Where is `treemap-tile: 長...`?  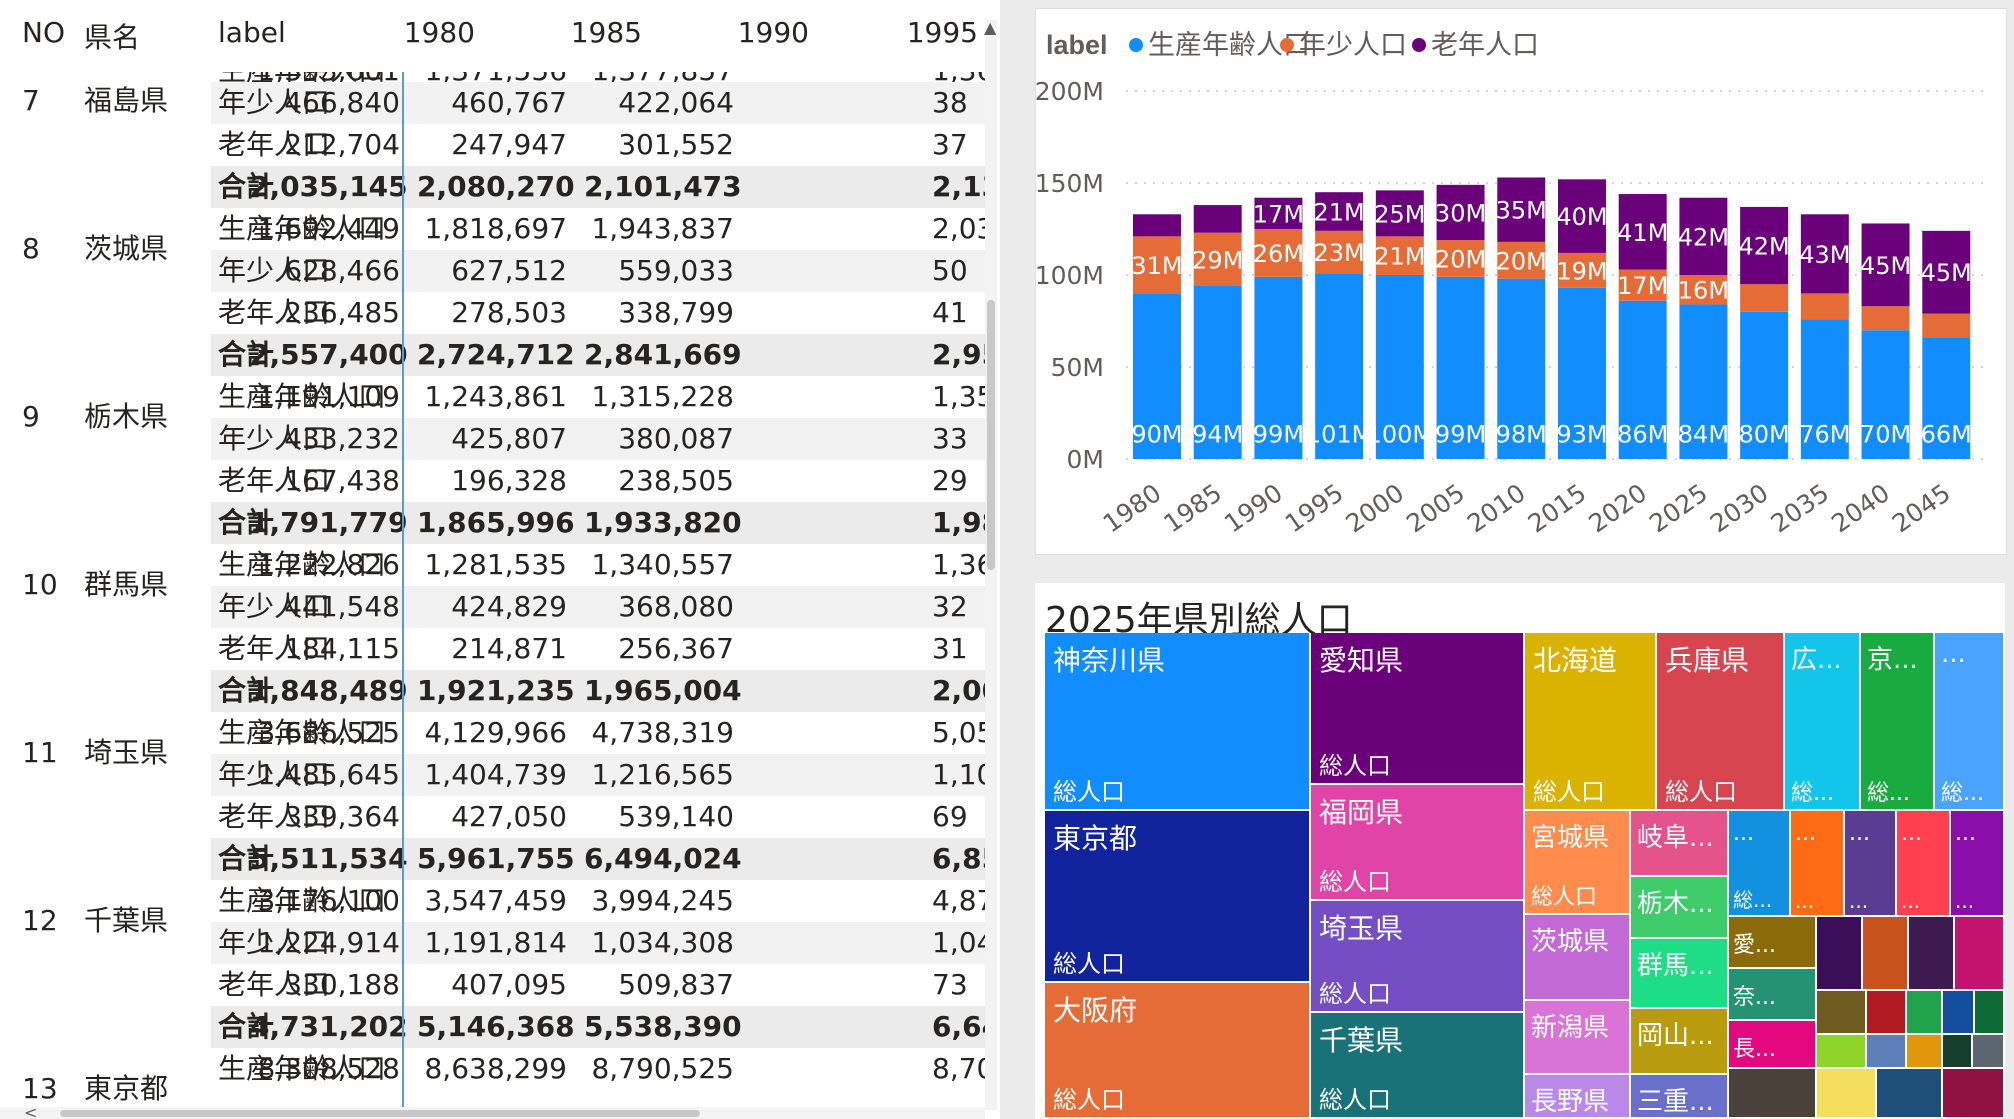
treemap-tile: 長... is located at coordinates (1773, 1045).